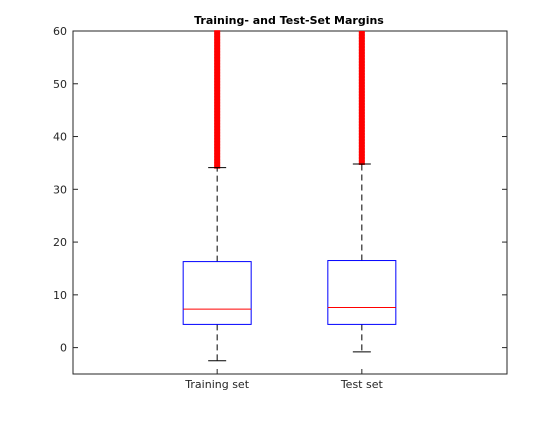 This screenshot has height=425, width=560. Describe the element at coordinates (60, 137) in the screenshot. I see `y-tick-label: 40` at that location.